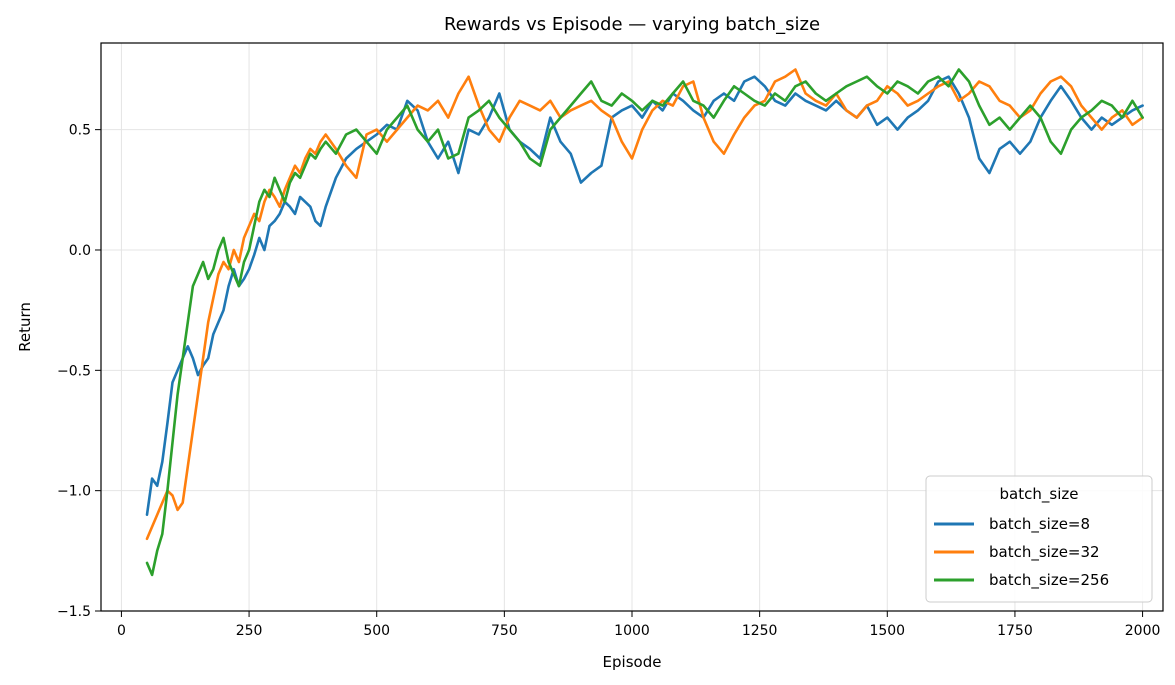  What do you see at coordinates (887, 631) in the screenshot?
I see `x-tick-label: 1500` at bounding box center [887, 631].